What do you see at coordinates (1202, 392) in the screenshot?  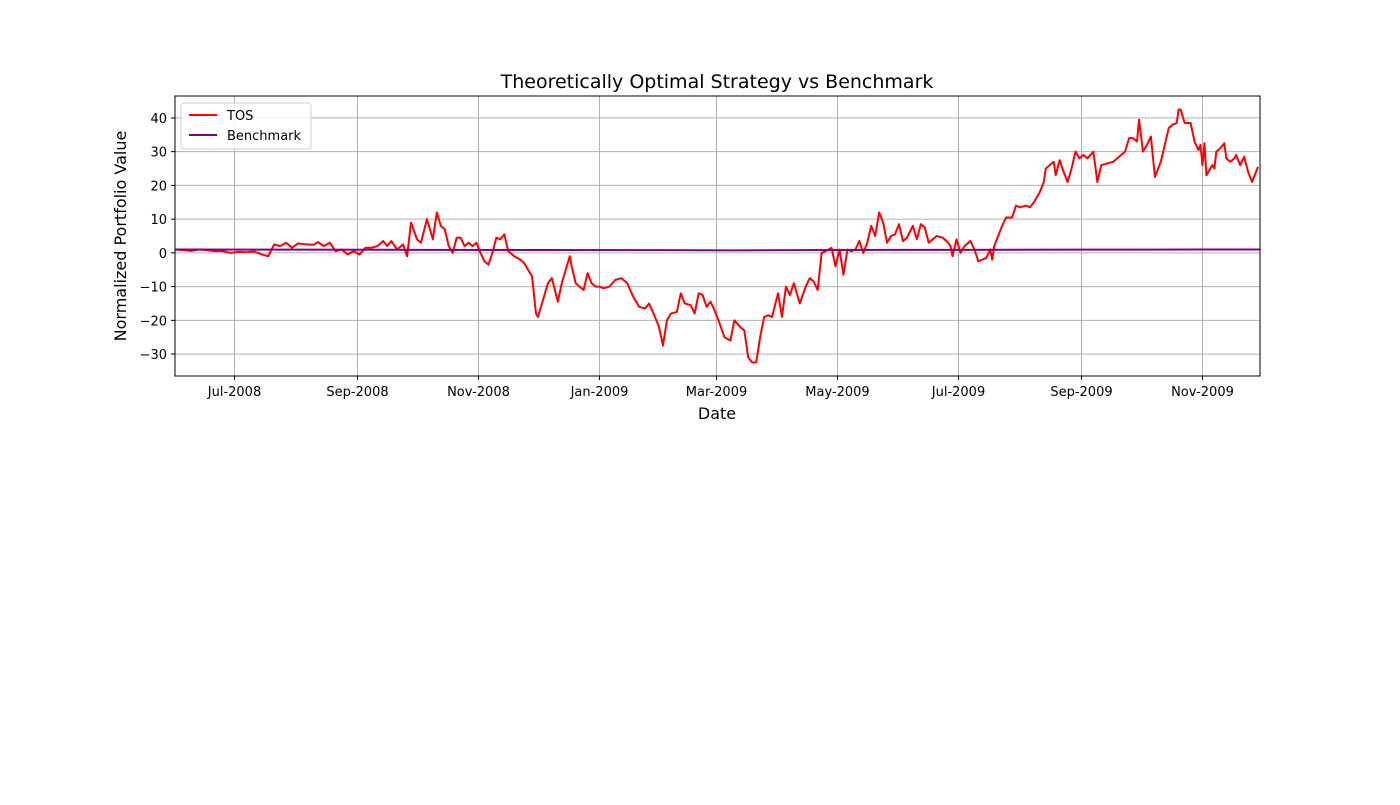 I see `x-tick-label: Nov-2009` at bounding box center [1202, 392].